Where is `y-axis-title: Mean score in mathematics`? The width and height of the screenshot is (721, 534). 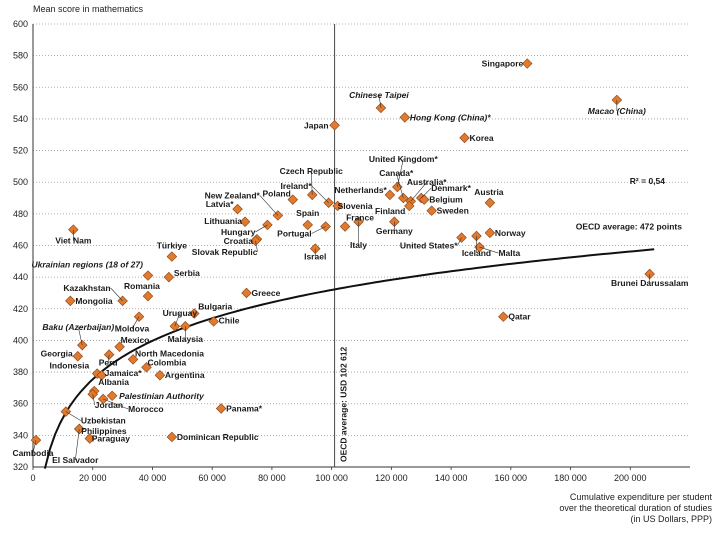
y-axis-title: Mean score in mathematics is located at coordinates (88, 9).